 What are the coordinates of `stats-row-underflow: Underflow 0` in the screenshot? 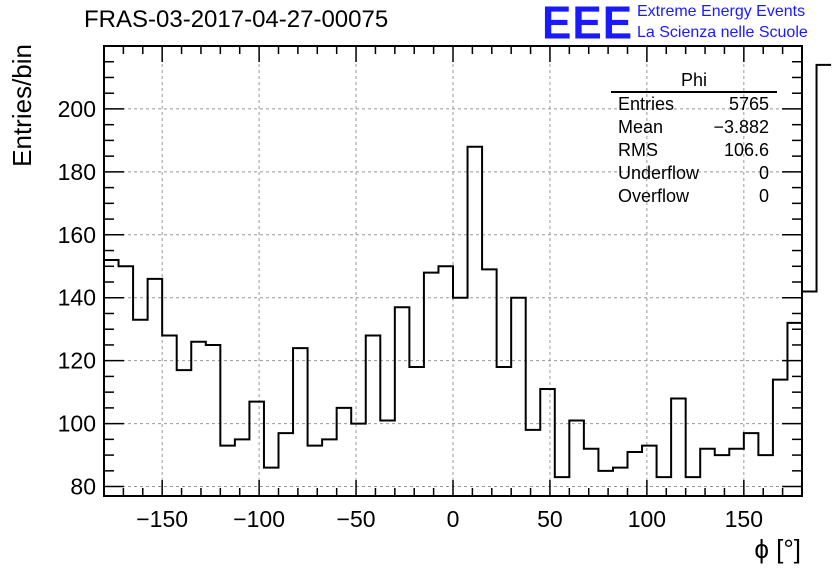 It's located at (694, 173).